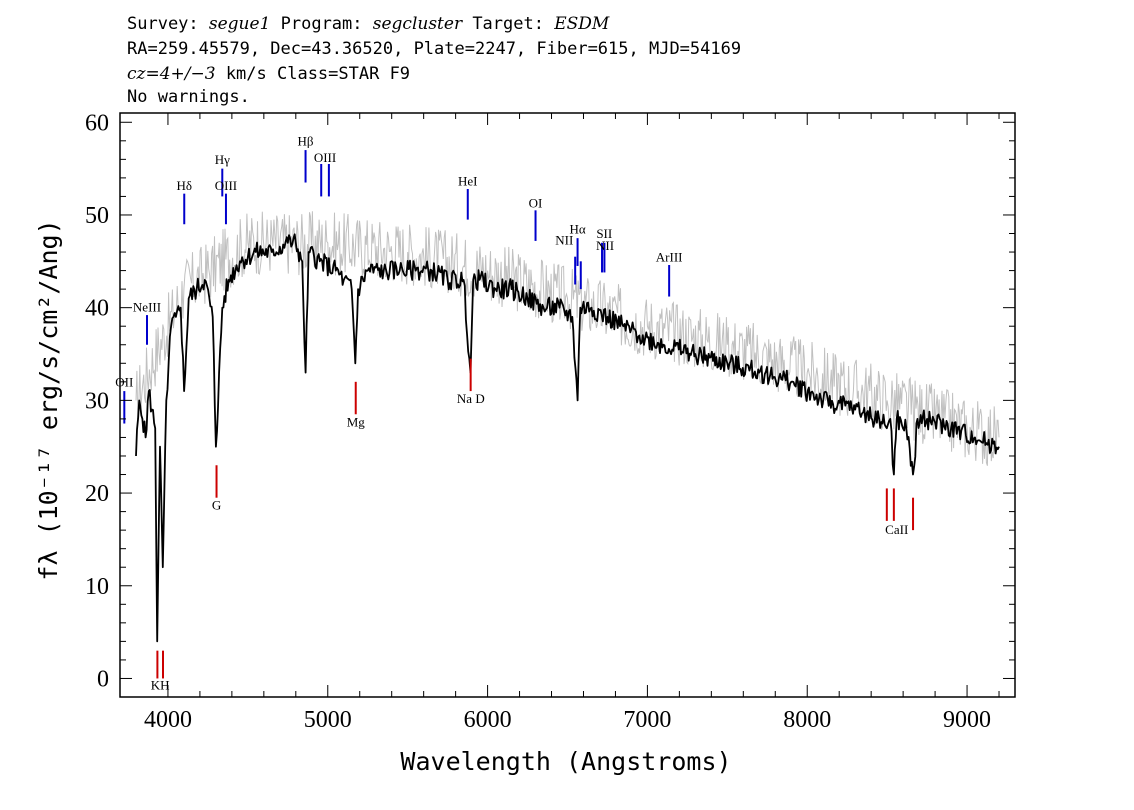  What do you see at coordinates (356, 421) in the screenshot?
I see `absorption-line-label: Mg` at bounding box center [356, 421].